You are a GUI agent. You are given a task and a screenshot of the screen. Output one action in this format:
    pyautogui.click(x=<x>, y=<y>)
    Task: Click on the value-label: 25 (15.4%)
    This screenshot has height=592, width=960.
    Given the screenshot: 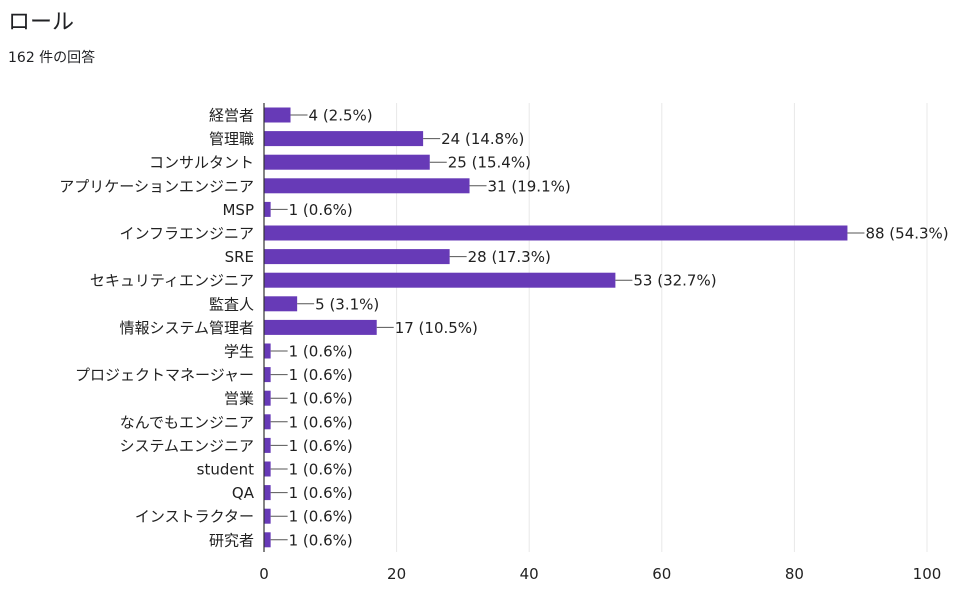 What is the action you would take?
    pyautogui.click(x=489, y=163)
    